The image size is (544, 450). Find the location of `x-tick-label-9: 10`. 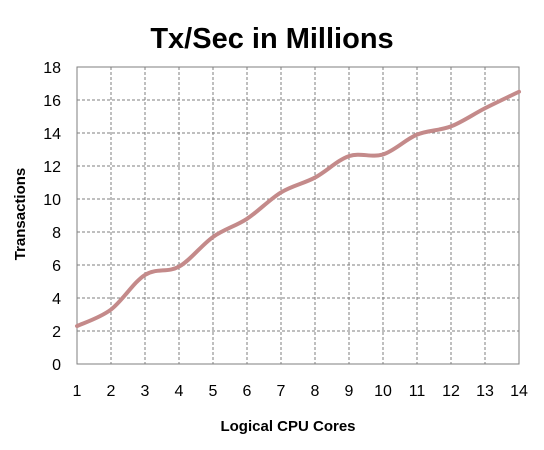

x-tick-label-9: 10 is located at coordinates (383, 391).